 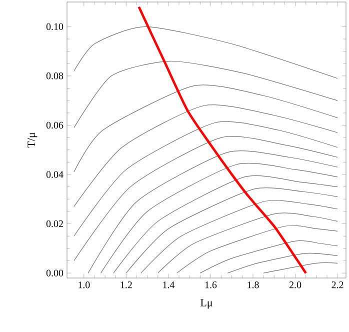 I want to click on y-tick-label: 0.04, so click(x=55, y=174).